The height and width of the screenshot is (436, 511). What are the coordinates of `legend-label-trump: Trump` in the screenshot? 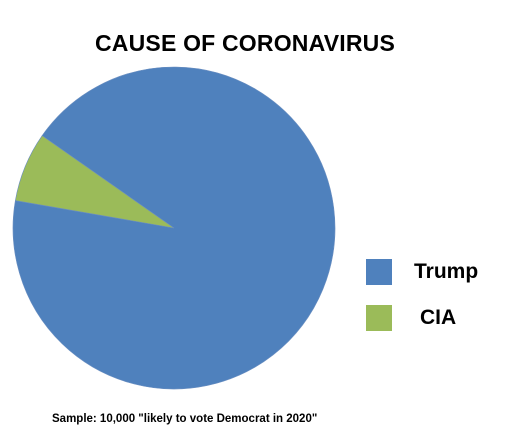 It's located at (446, 271).